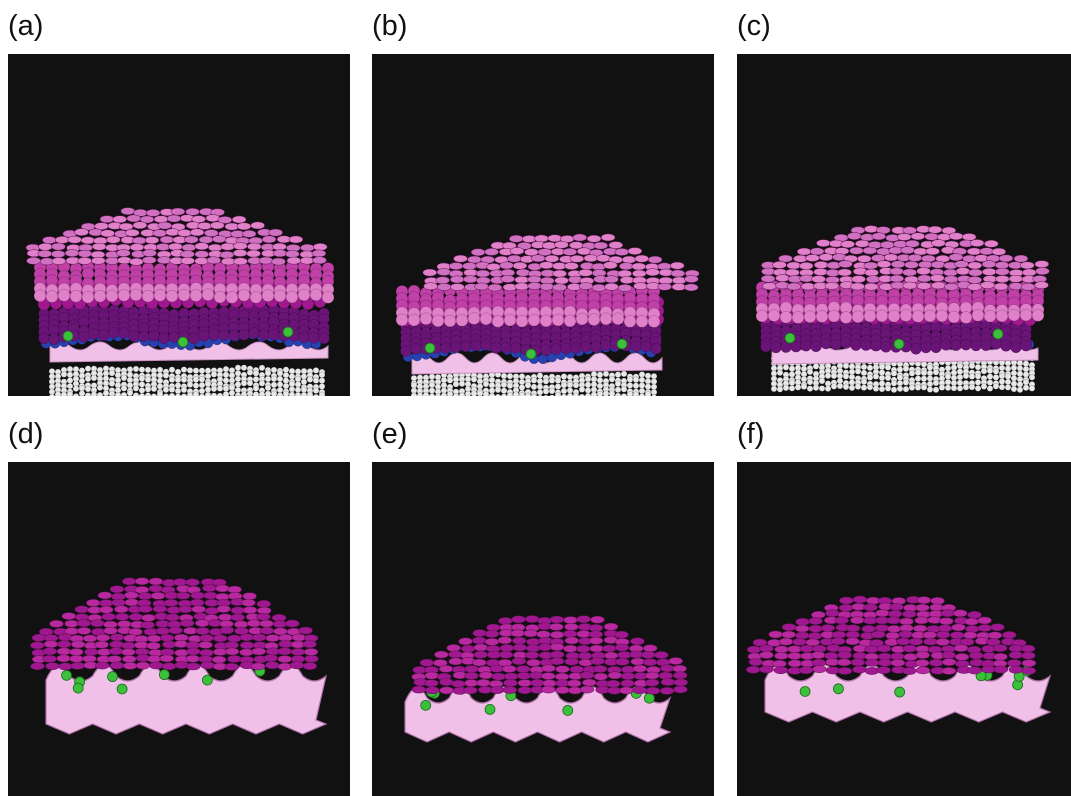 Image resolution: width=1071 pixels, height=796 pixels. What do you see at coordinates (164, 675) in the screenshot?
I see `green-marker-sphere` at bounding box center [164, 675].